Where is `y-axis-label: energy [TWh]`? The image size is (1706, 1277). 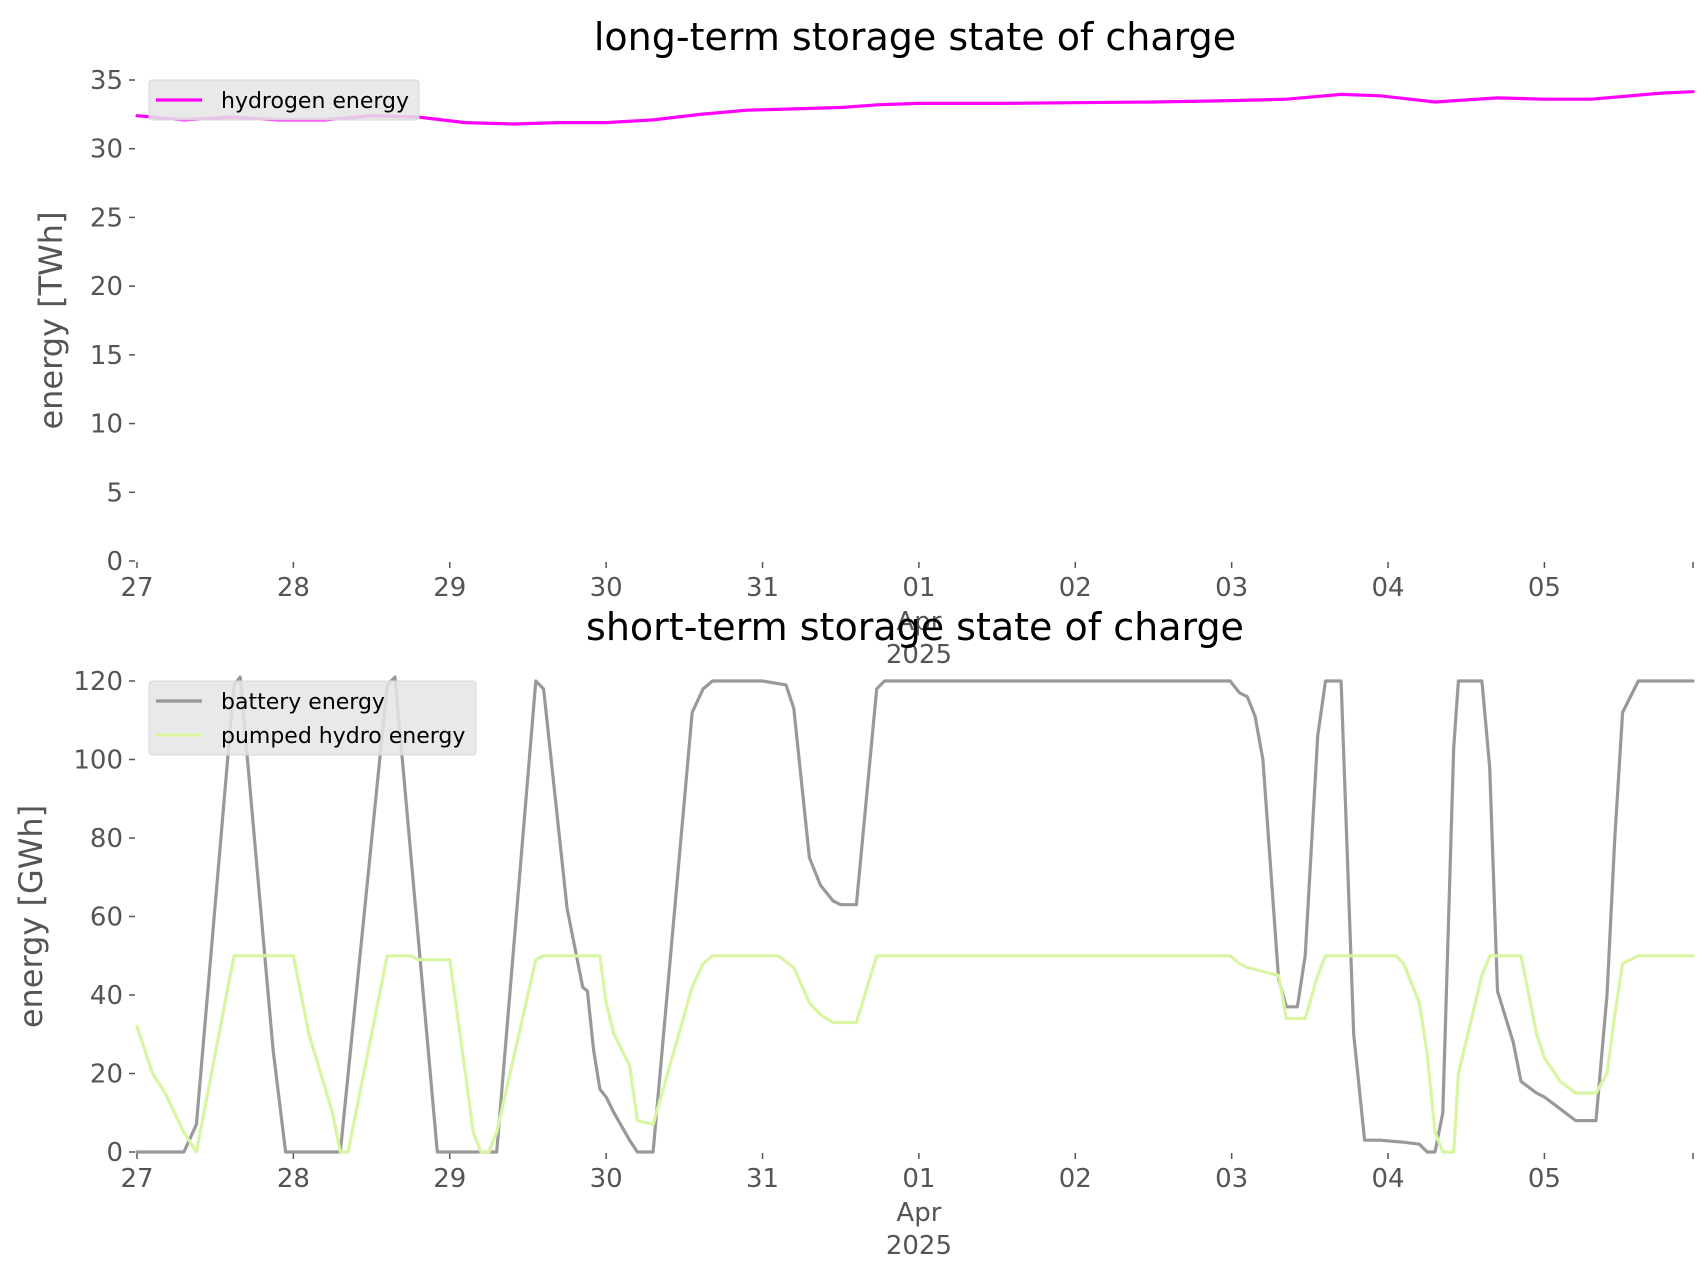
y-axis-label: energy [TWh] is located at coordinates (51, 320).